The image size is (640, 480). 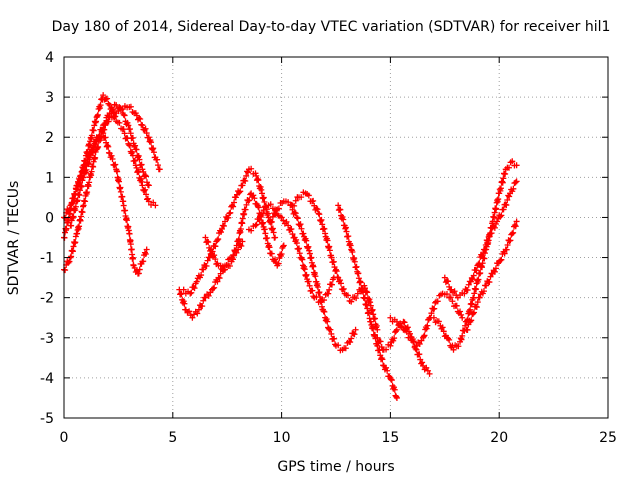 What do you see at coordinates (47, 339) in the screenshot?
I see `y-tick-label: -3` at bounding box center [47, 339].